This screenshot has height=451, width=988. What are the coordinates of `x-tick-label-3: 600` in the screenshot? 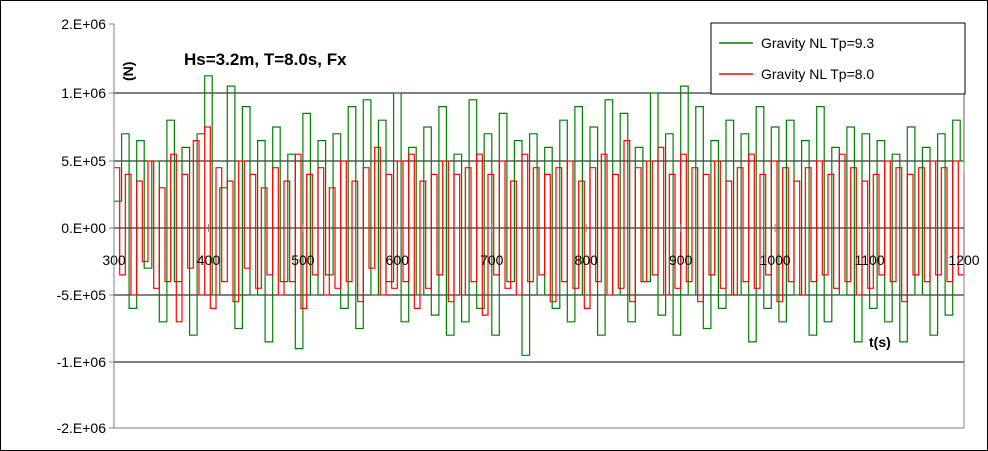 It's located at (398, 260).